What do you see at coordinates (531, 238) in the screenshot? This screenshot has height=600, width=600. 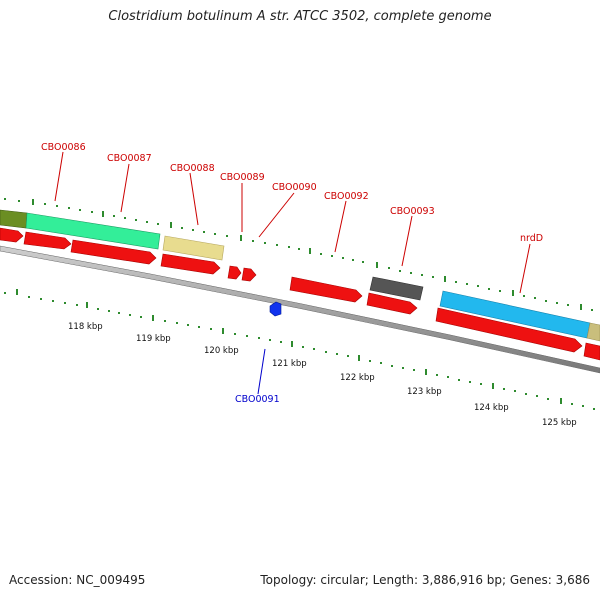 I see `gene-label-nrdd: nrdD` at bounding box center [531, 238].